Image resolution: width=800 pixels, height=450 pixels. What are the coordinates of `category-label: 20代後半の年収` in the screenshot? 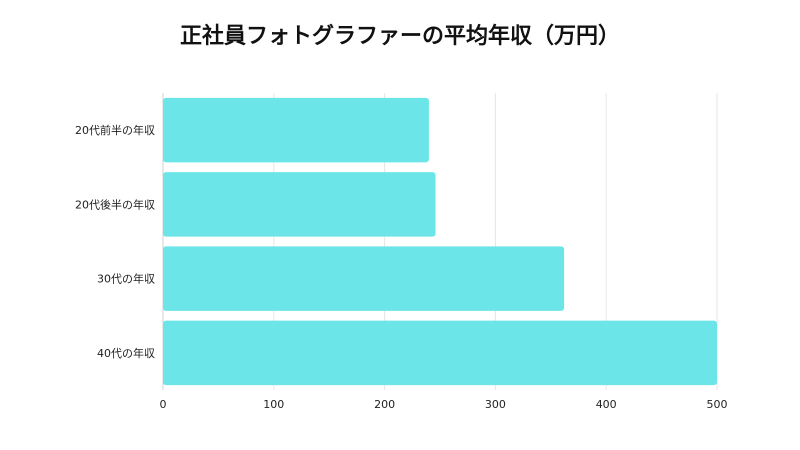 It's located at (115, 204).